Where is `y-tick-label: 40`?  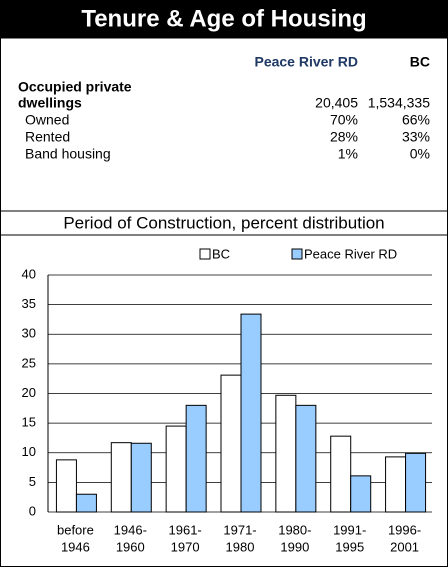 y-tick-label: 40 is located at coordinates (29, 273).